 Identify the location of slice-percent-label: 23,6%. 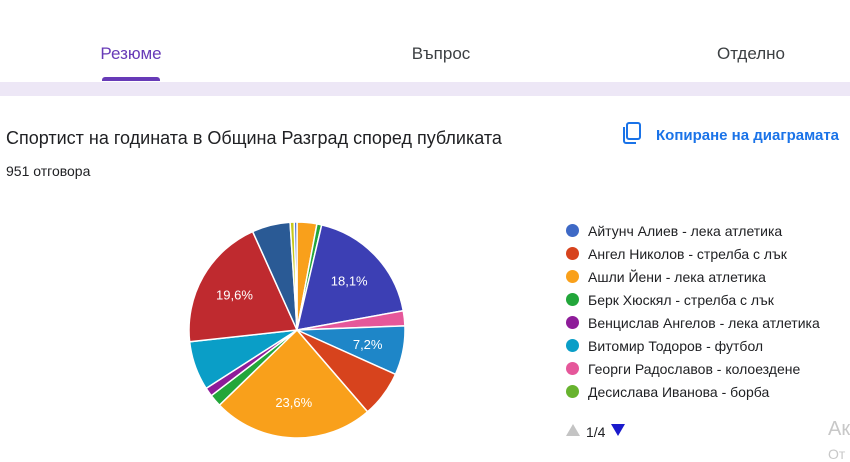
(293, 402).